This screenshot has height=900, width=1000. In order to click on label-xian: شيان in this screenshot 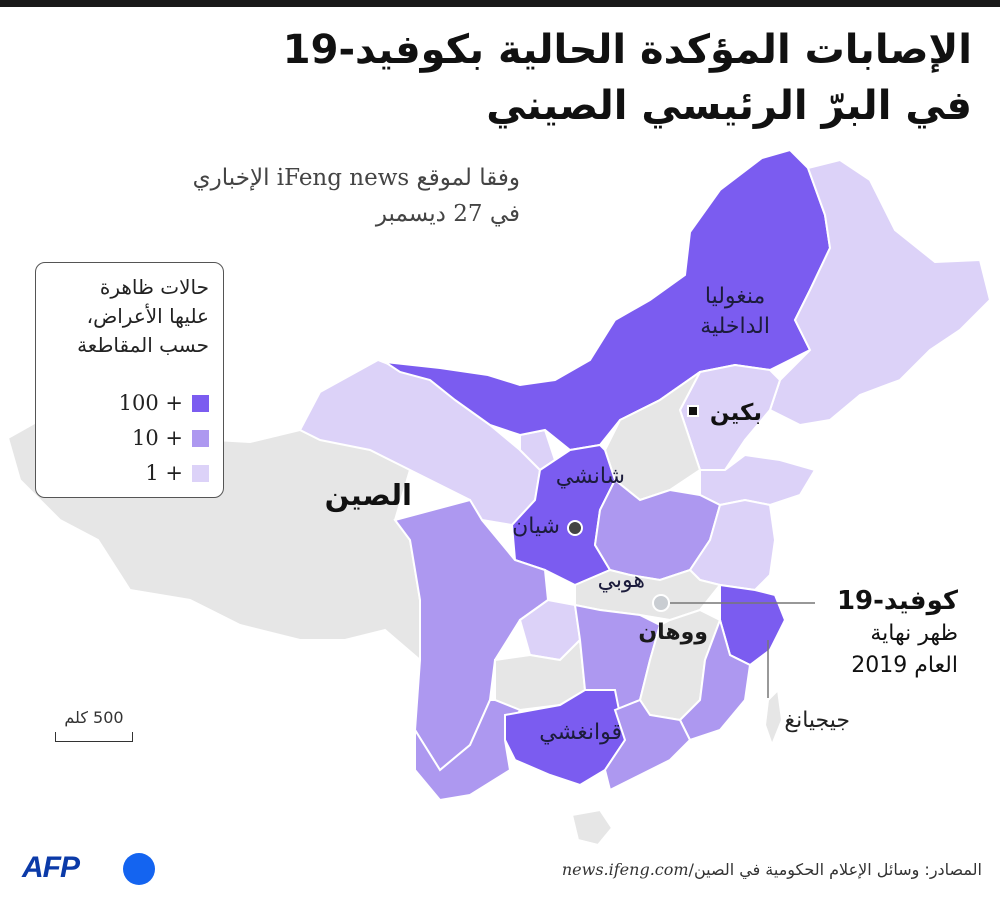, I will do `click(536, 526)`.